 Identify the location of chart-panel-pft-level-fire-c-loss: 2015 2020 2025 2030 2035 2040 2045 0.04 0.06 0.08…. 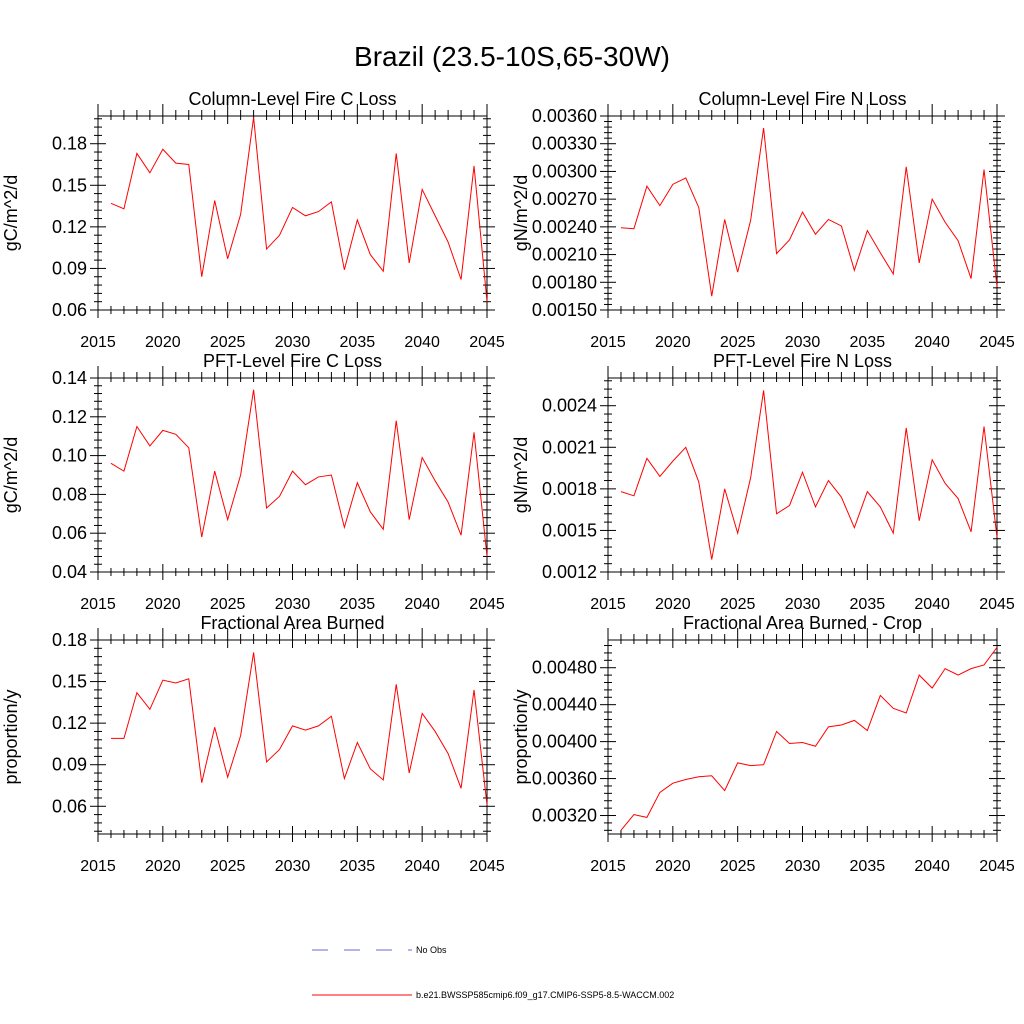
(253, 482).